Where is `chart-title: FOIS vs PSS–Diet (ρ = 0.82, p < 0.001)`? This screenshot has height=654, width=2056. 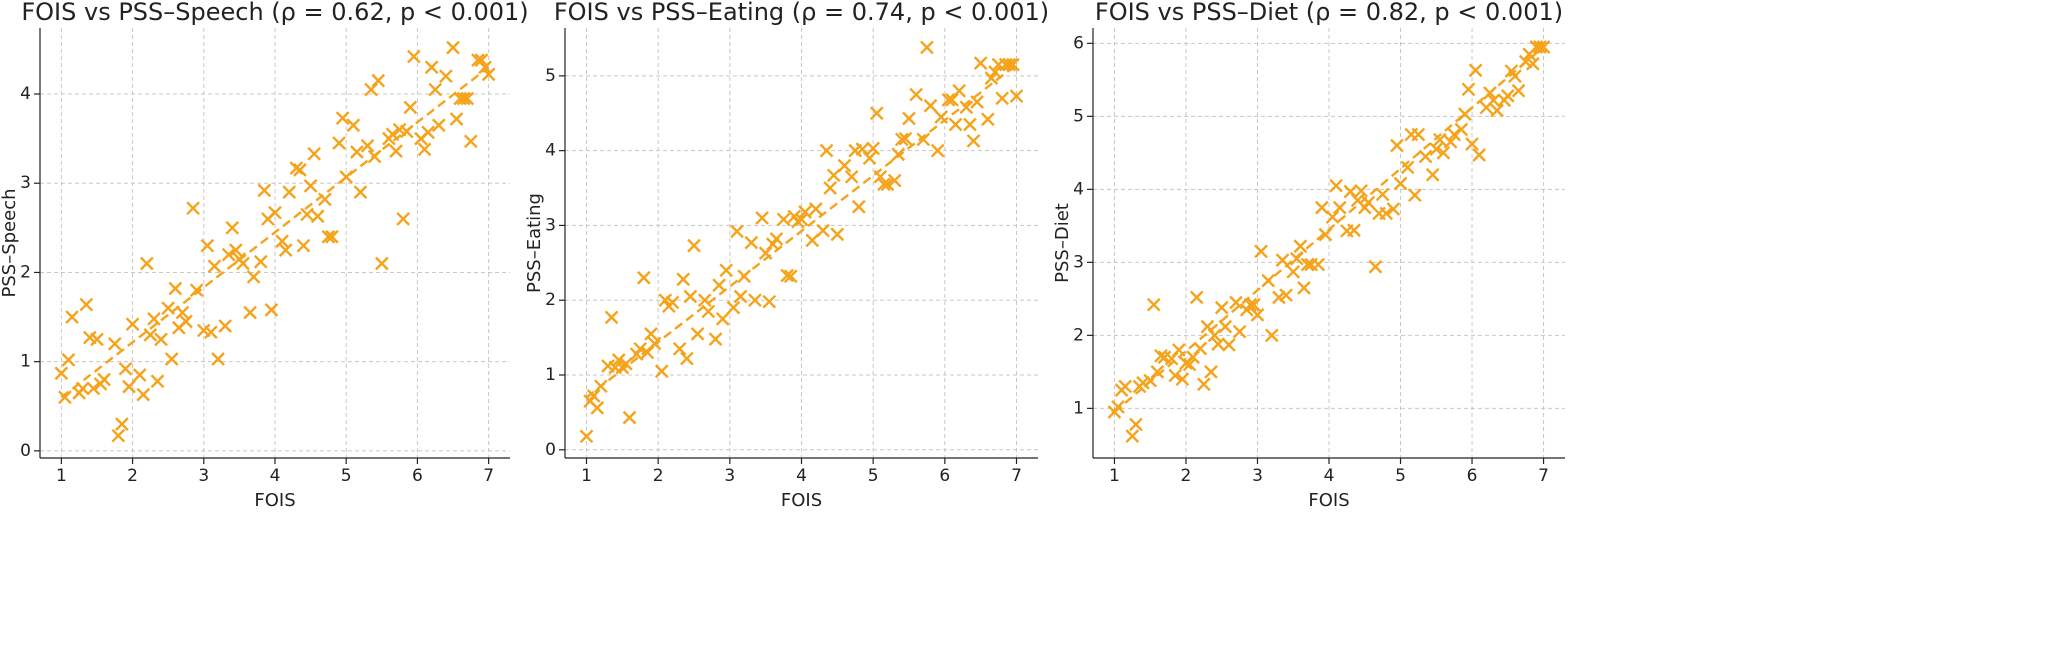 chart-title: FOIS vs PSS–Diet (ρ = 0.82, p < 0.001) is located at coordinates (1329, 13).